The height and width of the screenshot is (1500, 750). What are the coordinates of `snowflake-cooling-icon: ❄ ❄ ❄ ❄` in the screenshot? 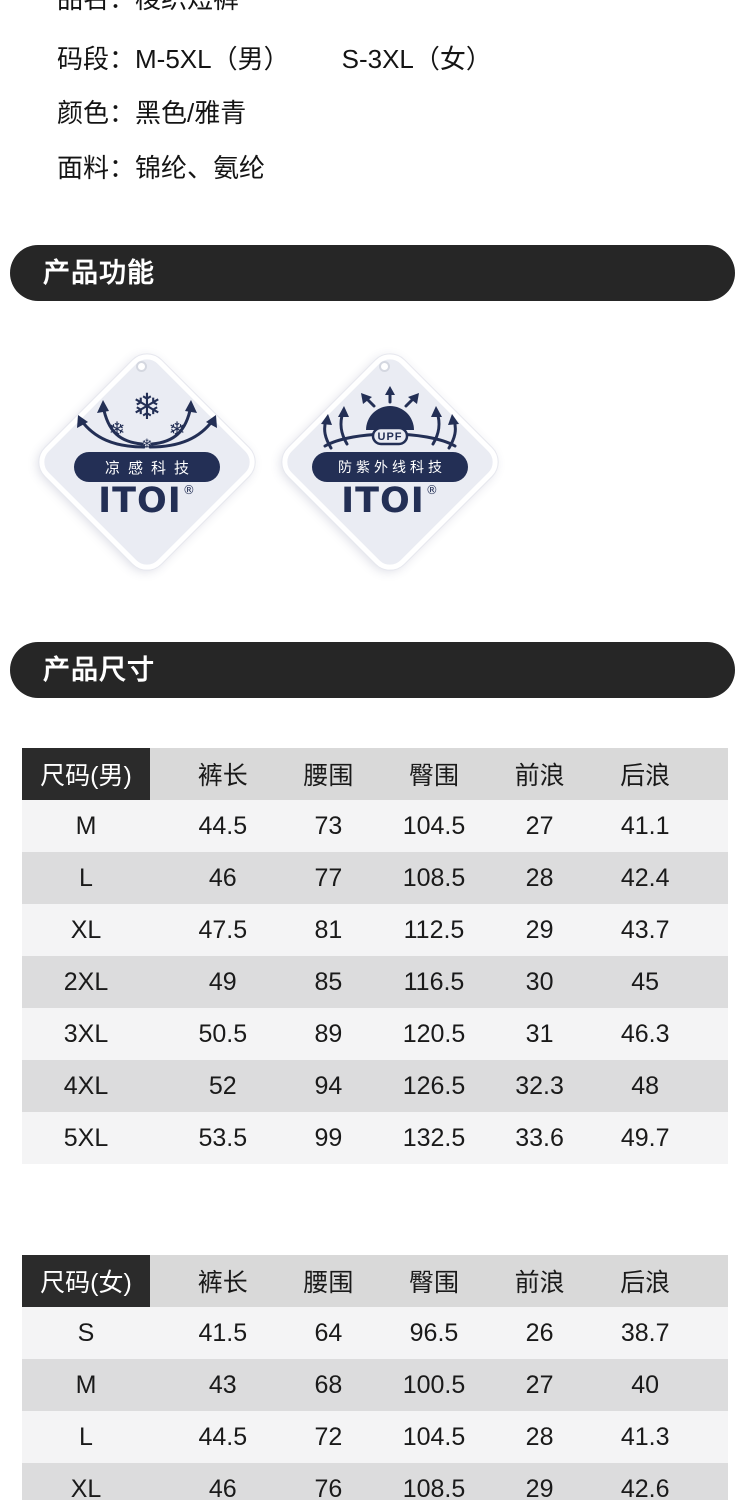 It's located at (147, 418).